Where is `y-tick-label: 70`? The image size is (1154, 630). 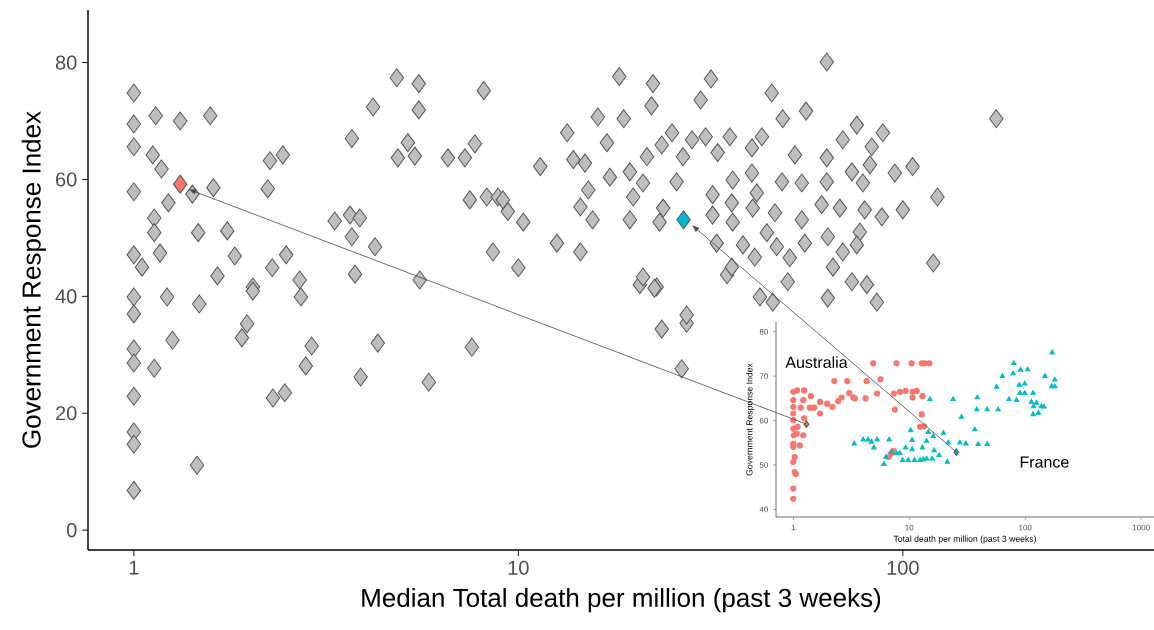 y-tick-label: 70 is located at coordinates (763, 376).